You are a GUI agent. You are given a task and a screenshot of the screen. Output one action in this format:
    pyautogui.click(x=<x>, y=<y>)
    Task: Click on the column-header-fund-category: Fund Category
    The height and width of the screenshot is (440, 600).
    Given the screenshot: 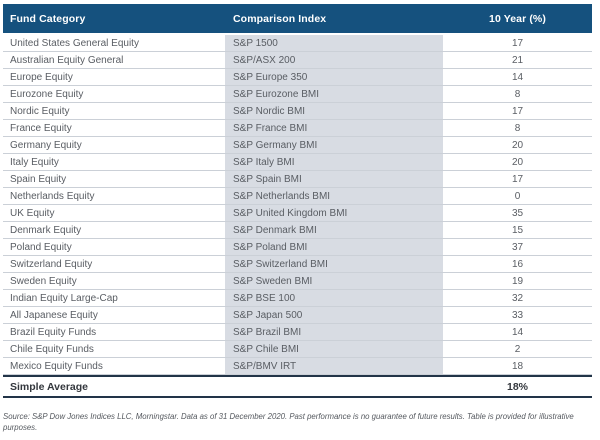 What is the action you would take?
    pyautogui.click(x=48, y=18)
    